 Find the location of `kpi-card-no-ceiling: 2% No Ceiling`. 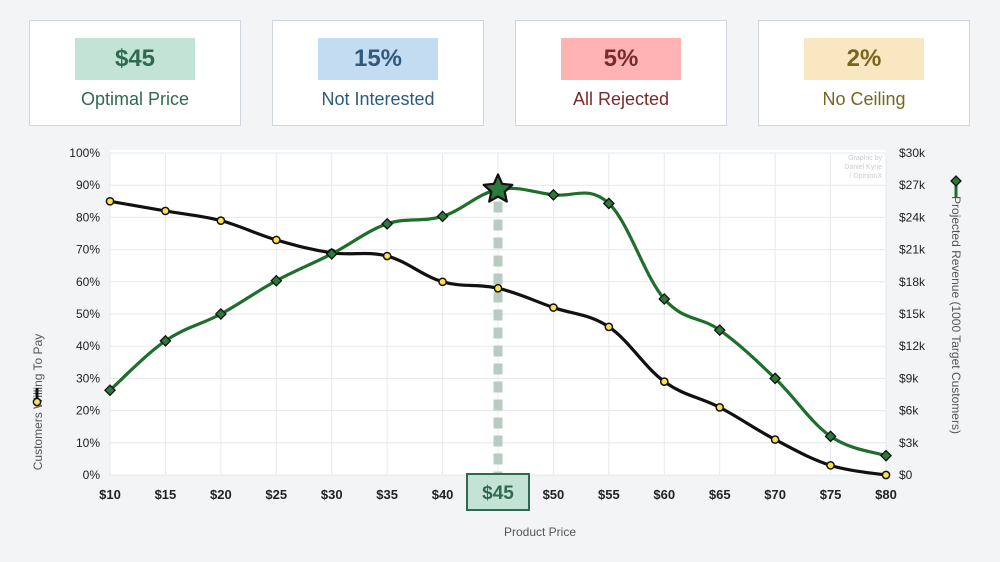

kpi-card-no-ceiling: 2% No Ceiling is located at coordinates (864, 73).